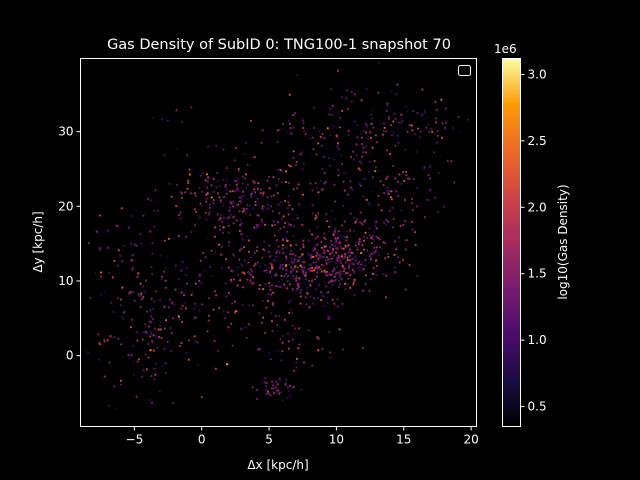  Describe the element at coordinates (464, 70) in the screenshot. I see `legend-box` at that location.